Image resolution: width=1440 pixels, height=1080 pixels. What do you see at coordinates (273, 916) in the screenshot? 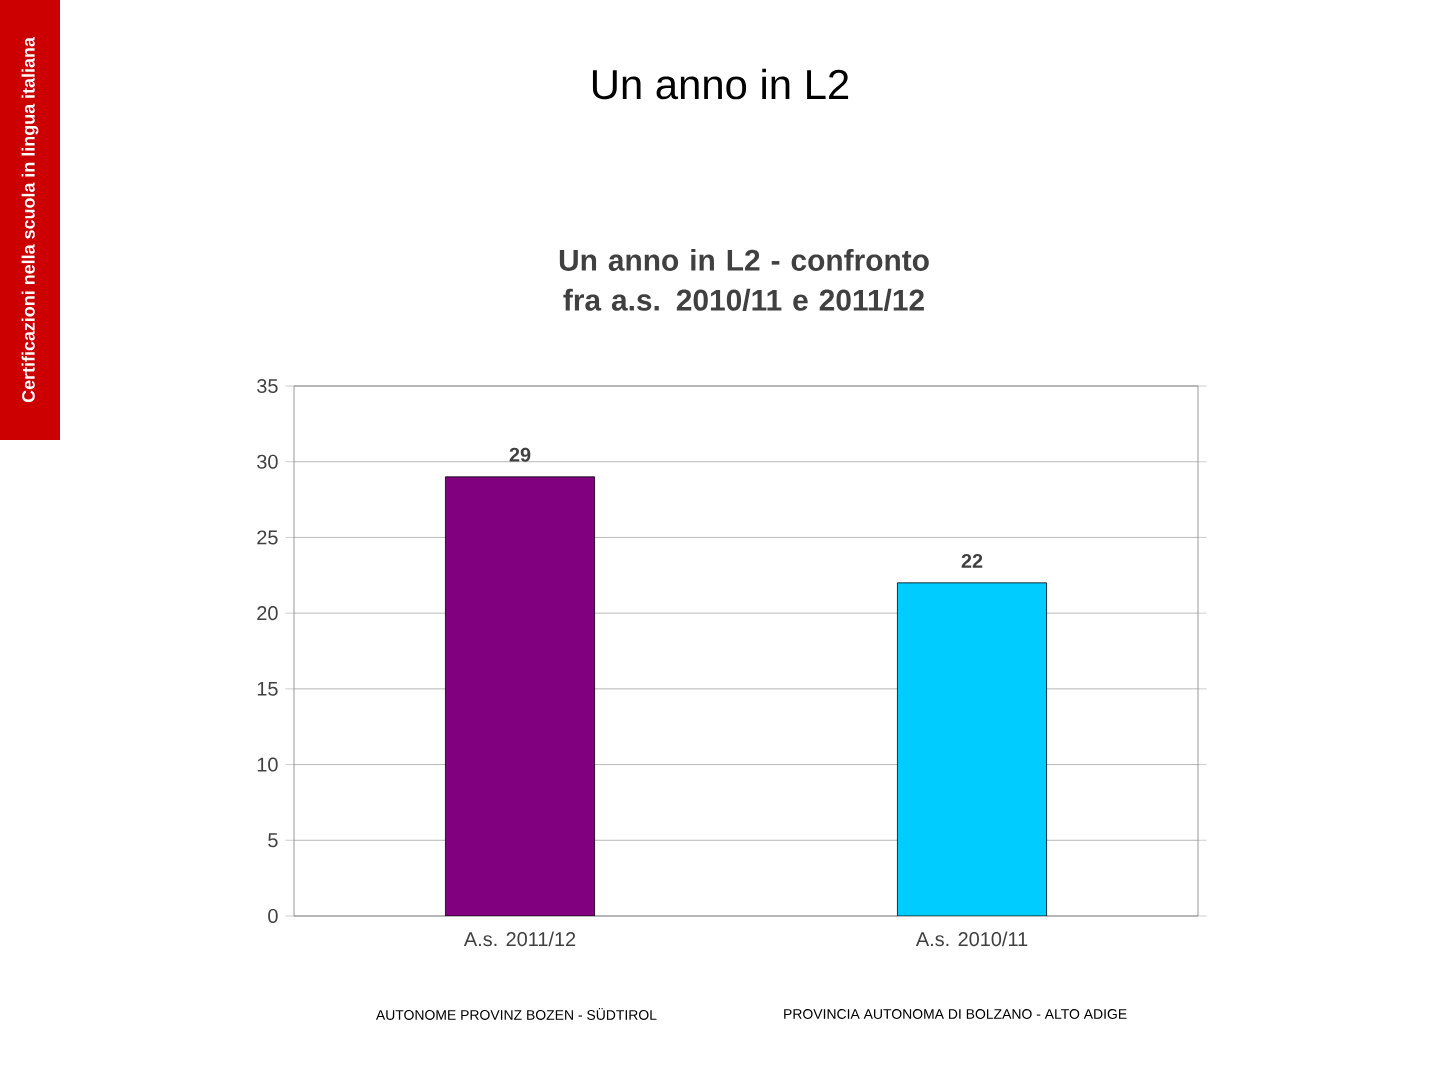
I see `y-tick-label: 0` at bounding box center [273, 916].